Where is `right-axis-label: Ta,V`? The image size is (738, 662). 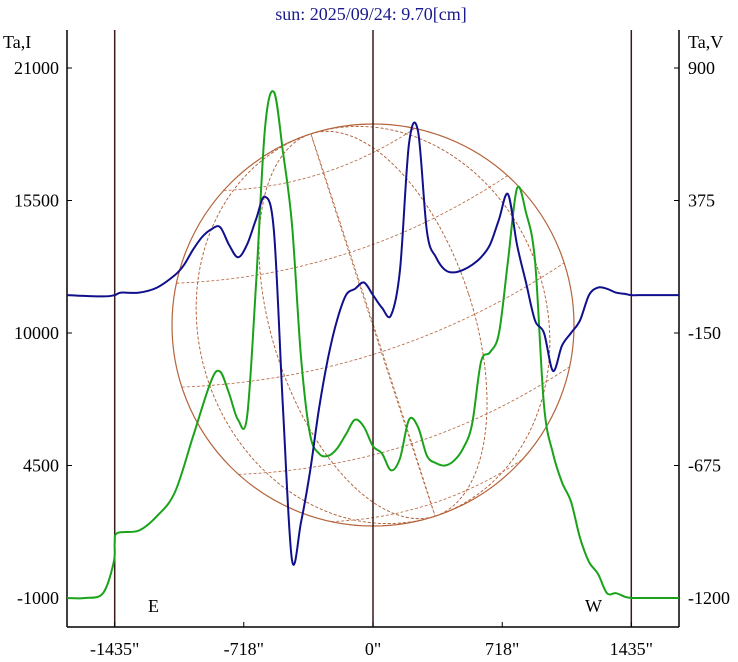 right-axis-label: Ta,V is located at coordinates (705, 42).